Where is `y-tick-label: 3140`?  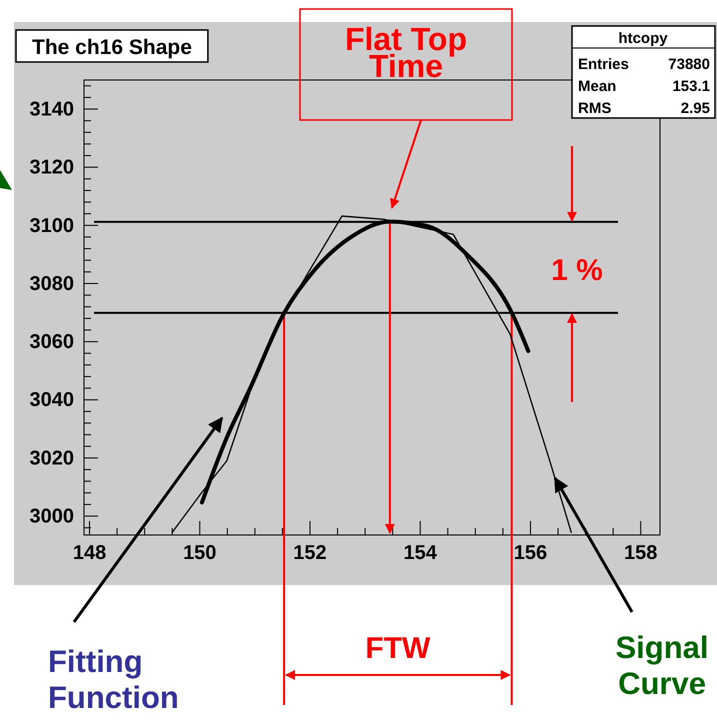
y-tick-label: 3140 is located at coordinates (52, 109).